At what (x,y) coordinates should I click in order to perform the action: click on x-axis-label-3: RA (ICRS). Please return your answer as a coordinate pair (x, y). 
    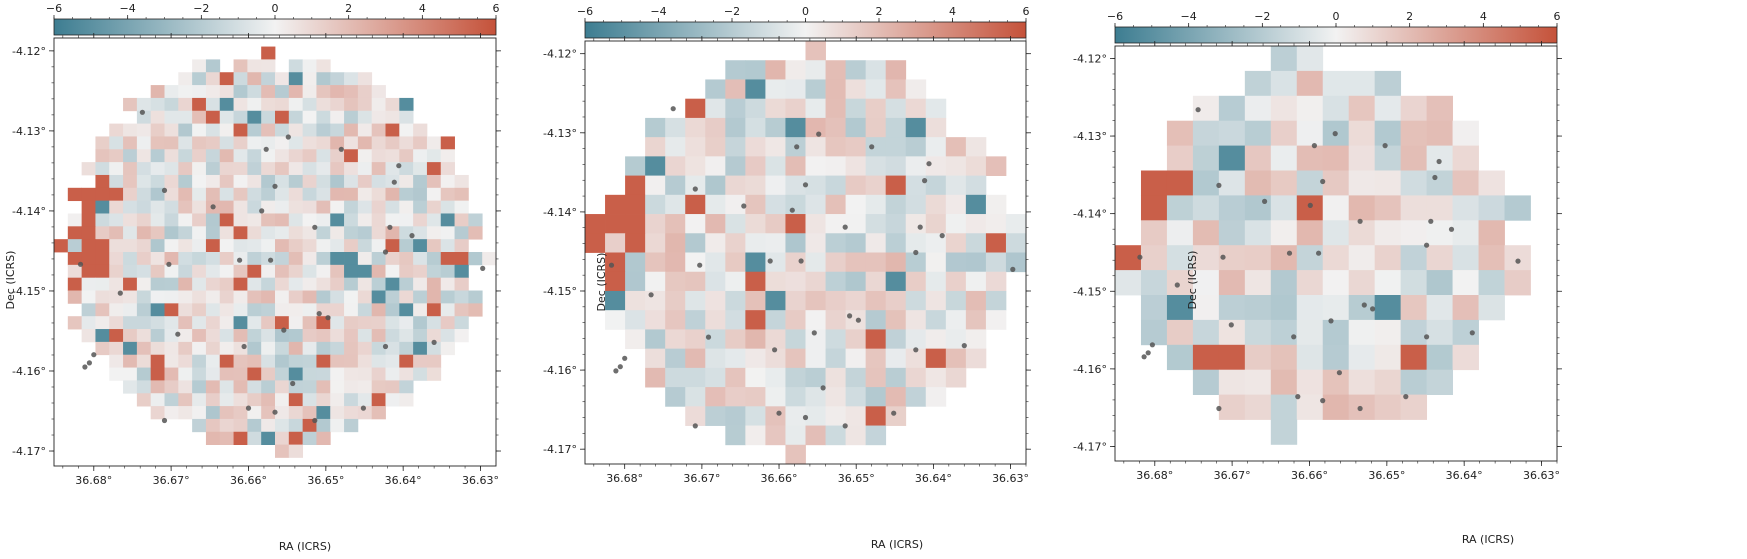
    Looking at the image, I should click on (1488, 539).